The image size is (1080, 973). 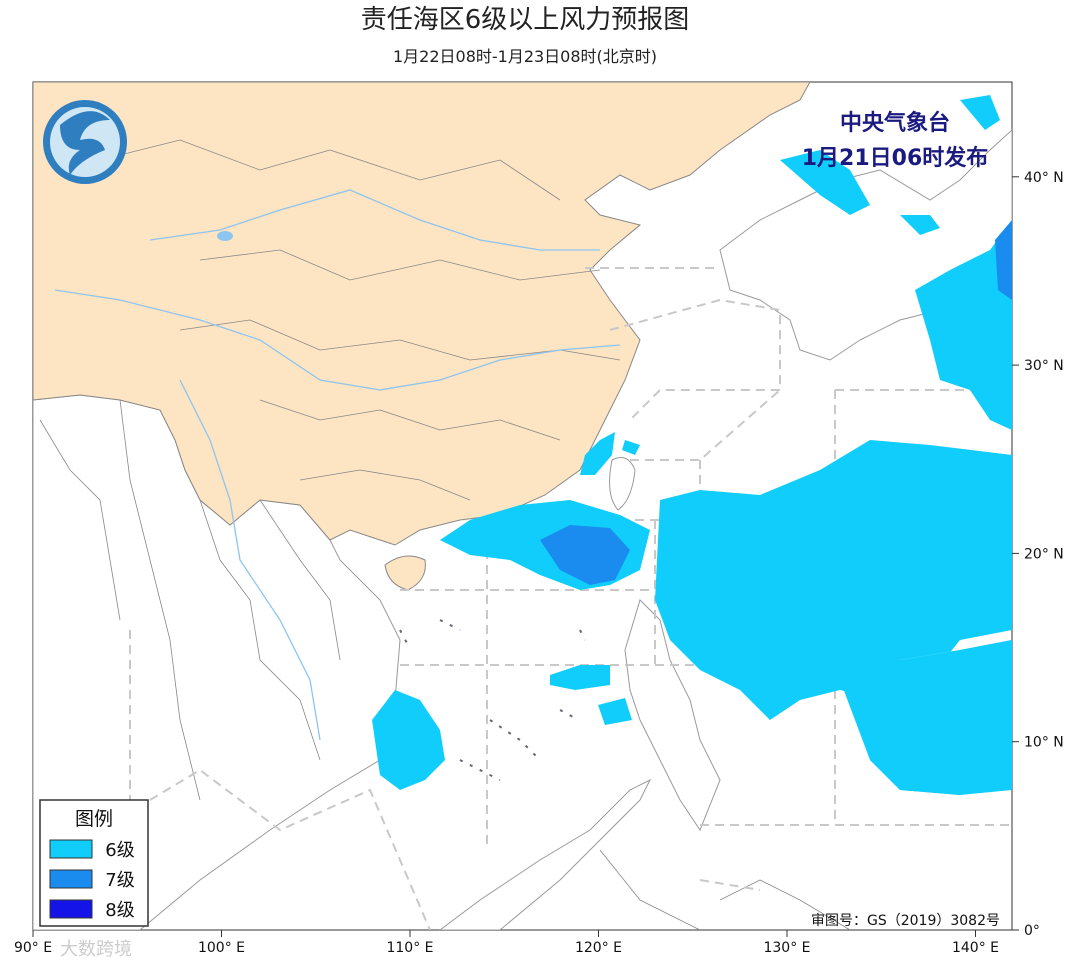 I want to click on agency: 中央气象台, so click(x=895, y=123).